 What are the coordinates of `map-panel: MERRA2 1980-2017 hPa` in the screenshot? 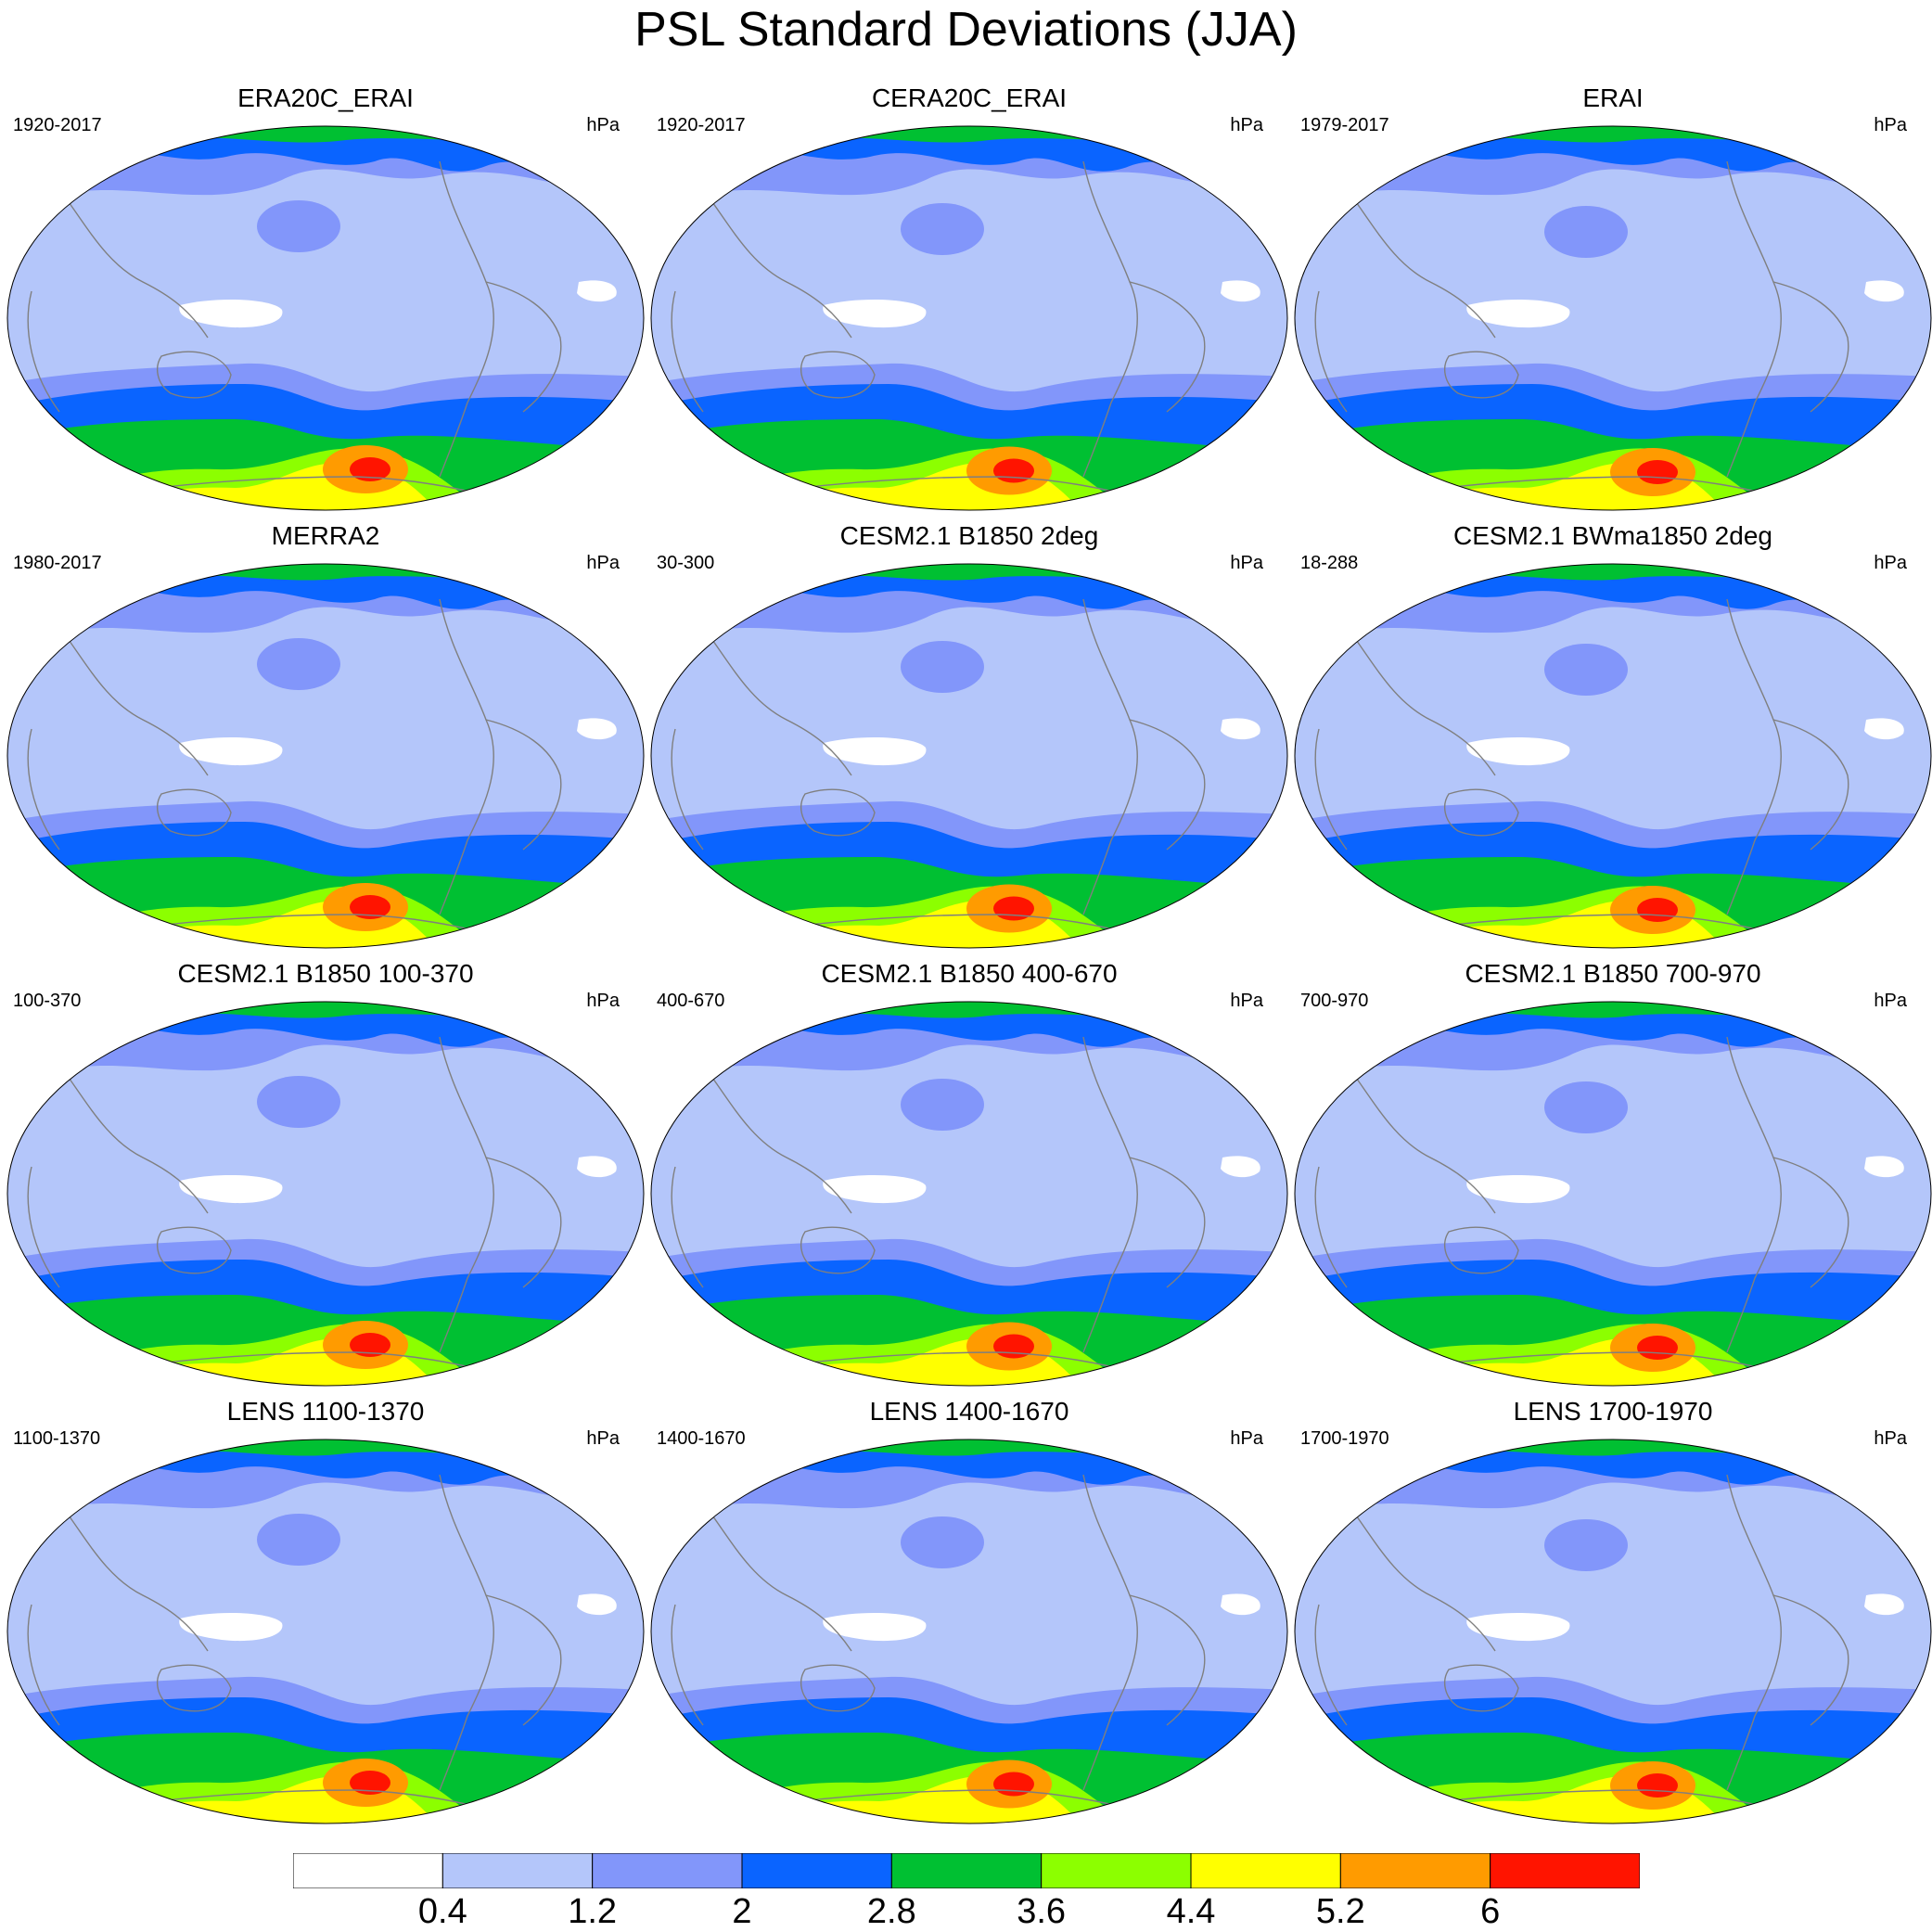 It's located at (325, 739).